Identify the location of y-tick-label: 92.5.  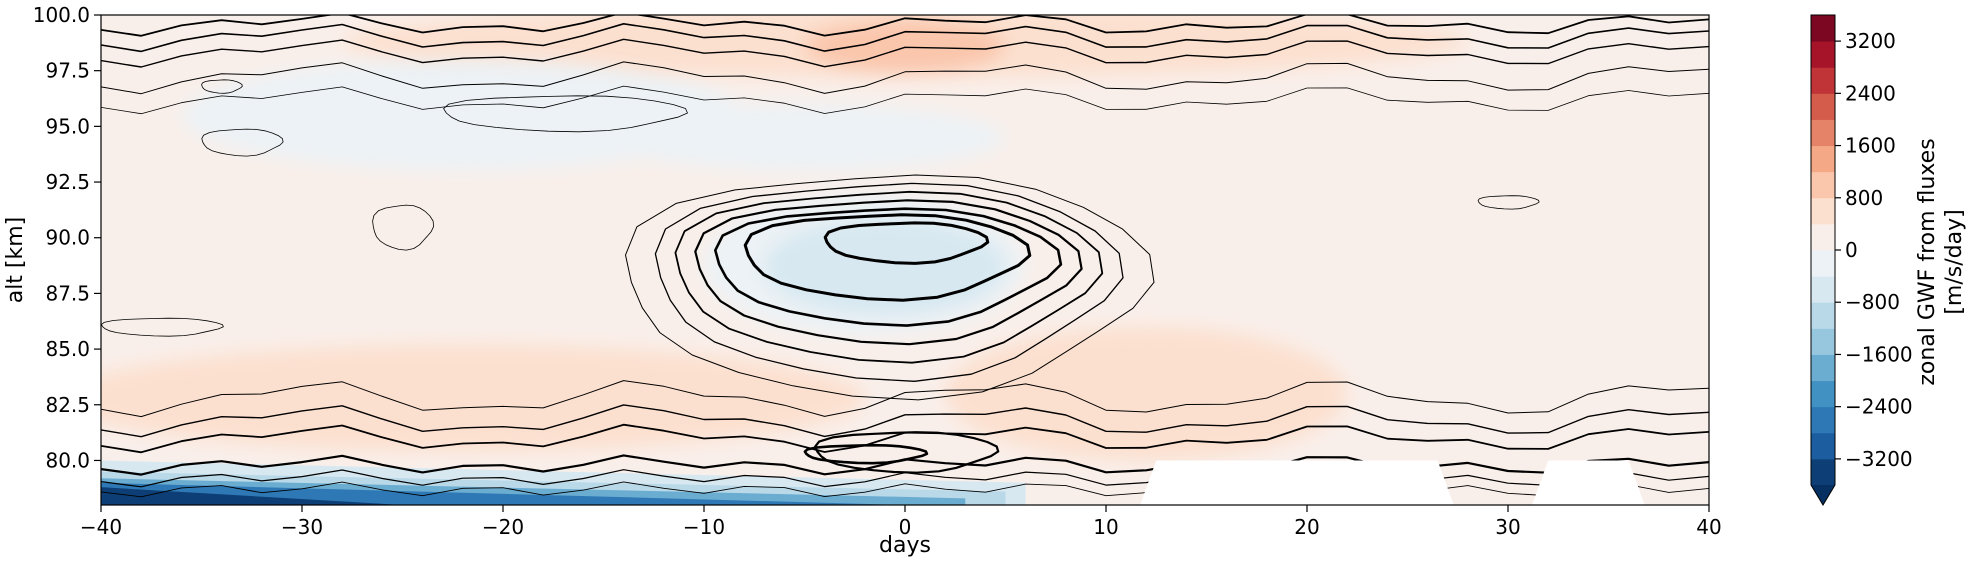
(67, 182).